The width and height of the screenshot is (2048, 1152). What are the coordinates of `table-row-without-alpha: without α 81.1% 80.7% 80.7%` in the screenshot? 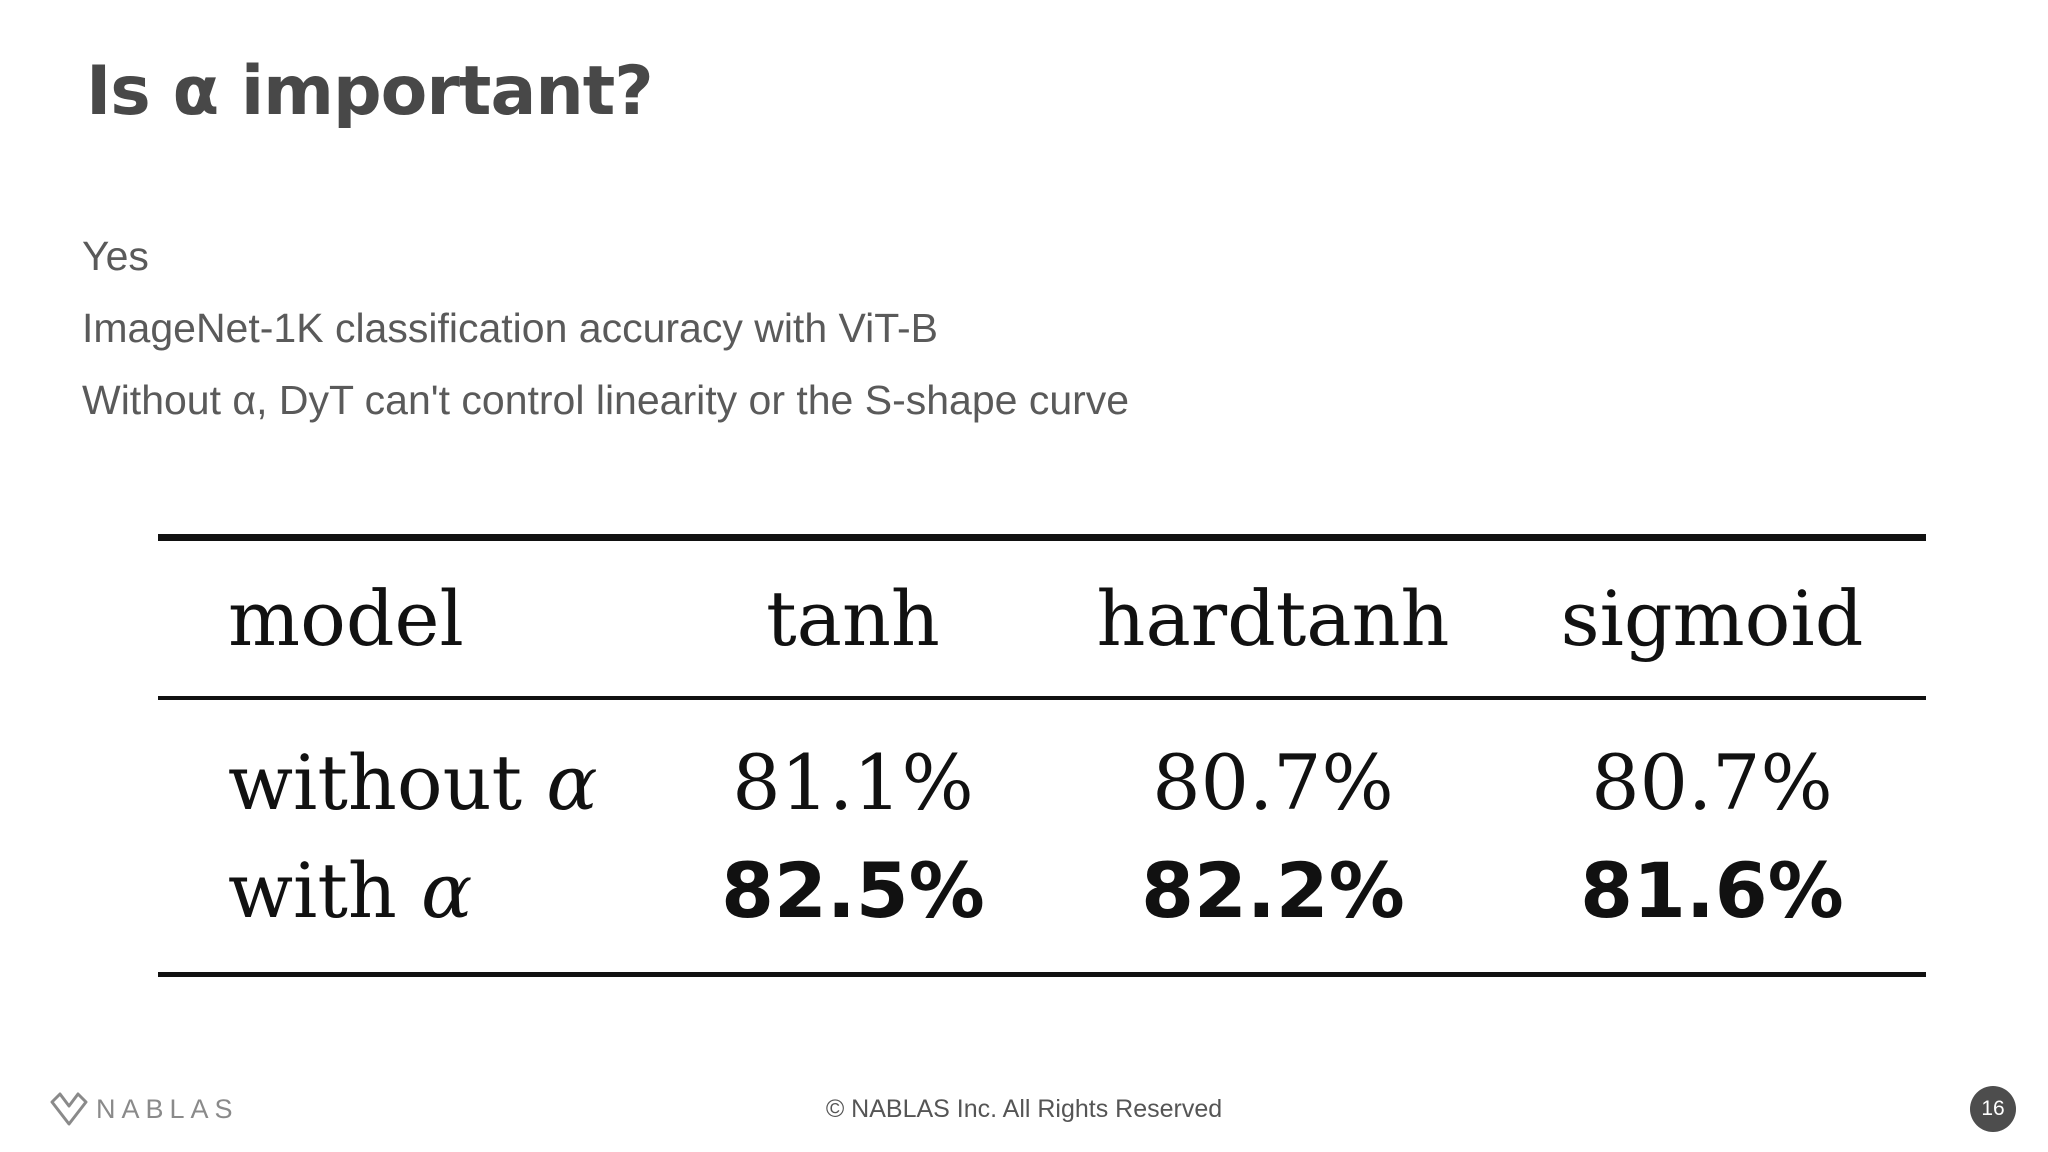 It's located at (1042, 767).